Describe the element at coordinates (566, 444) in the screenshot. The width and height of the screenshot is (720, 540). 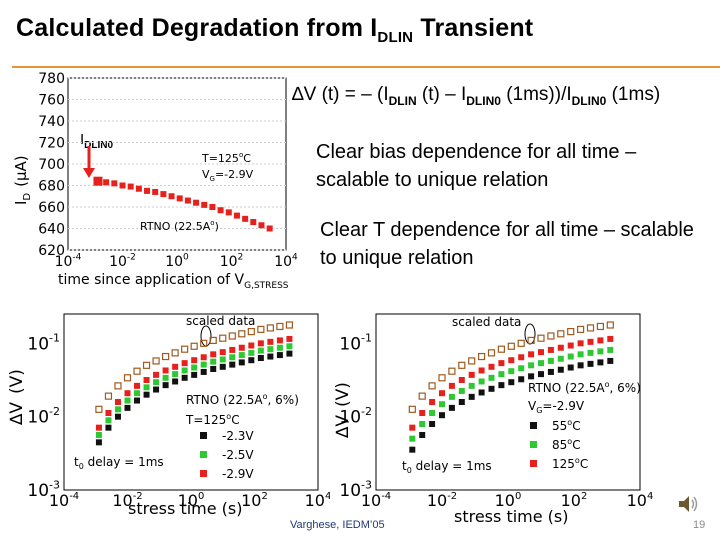
I see `legend-label: 85oC` at that location.